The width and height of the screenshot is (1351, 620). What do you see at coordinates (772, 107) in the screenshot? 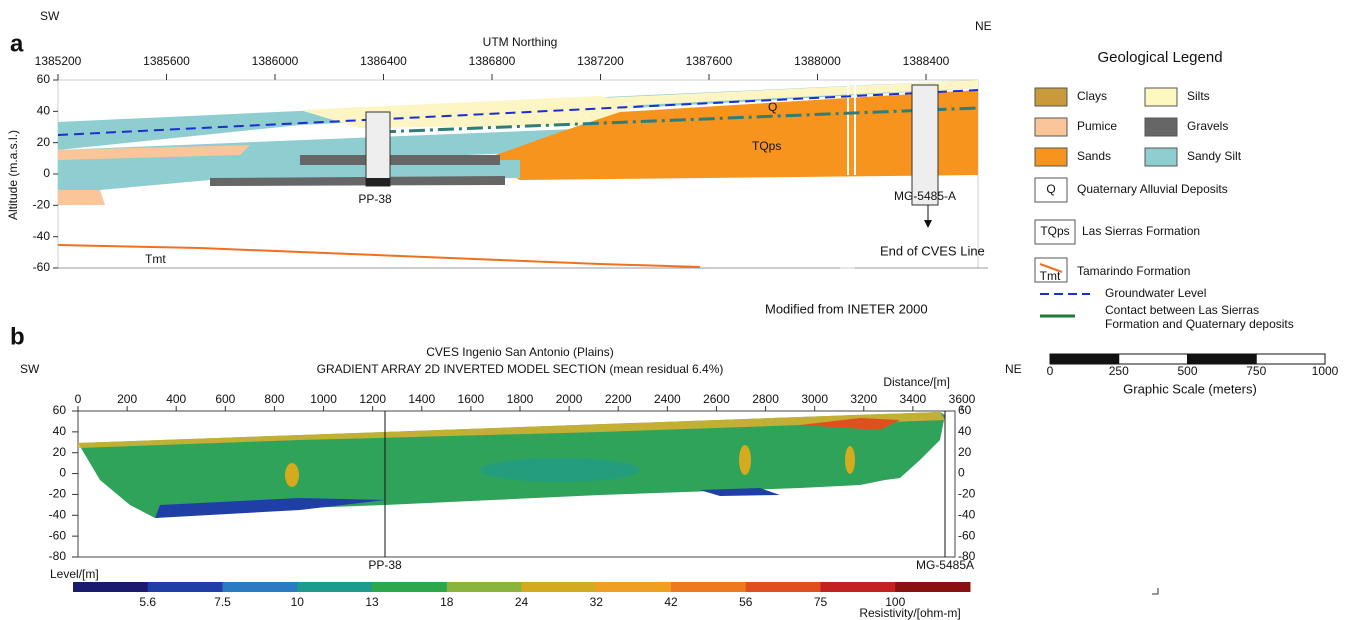
I see `q-label: Q` at bounding box center [772, 107].